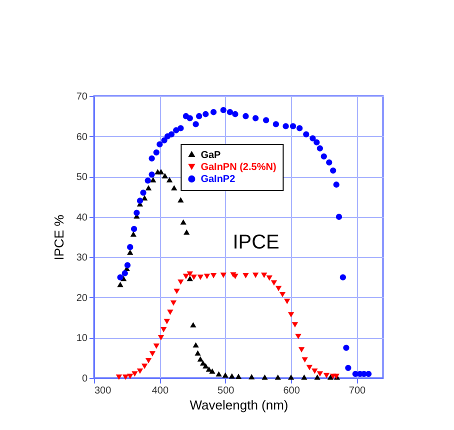 The height and width of the screenshot is (430, 454). Describe the element at coordinates (357, 391) in the screenshot. I see `x-tick-label: 700` at that location.